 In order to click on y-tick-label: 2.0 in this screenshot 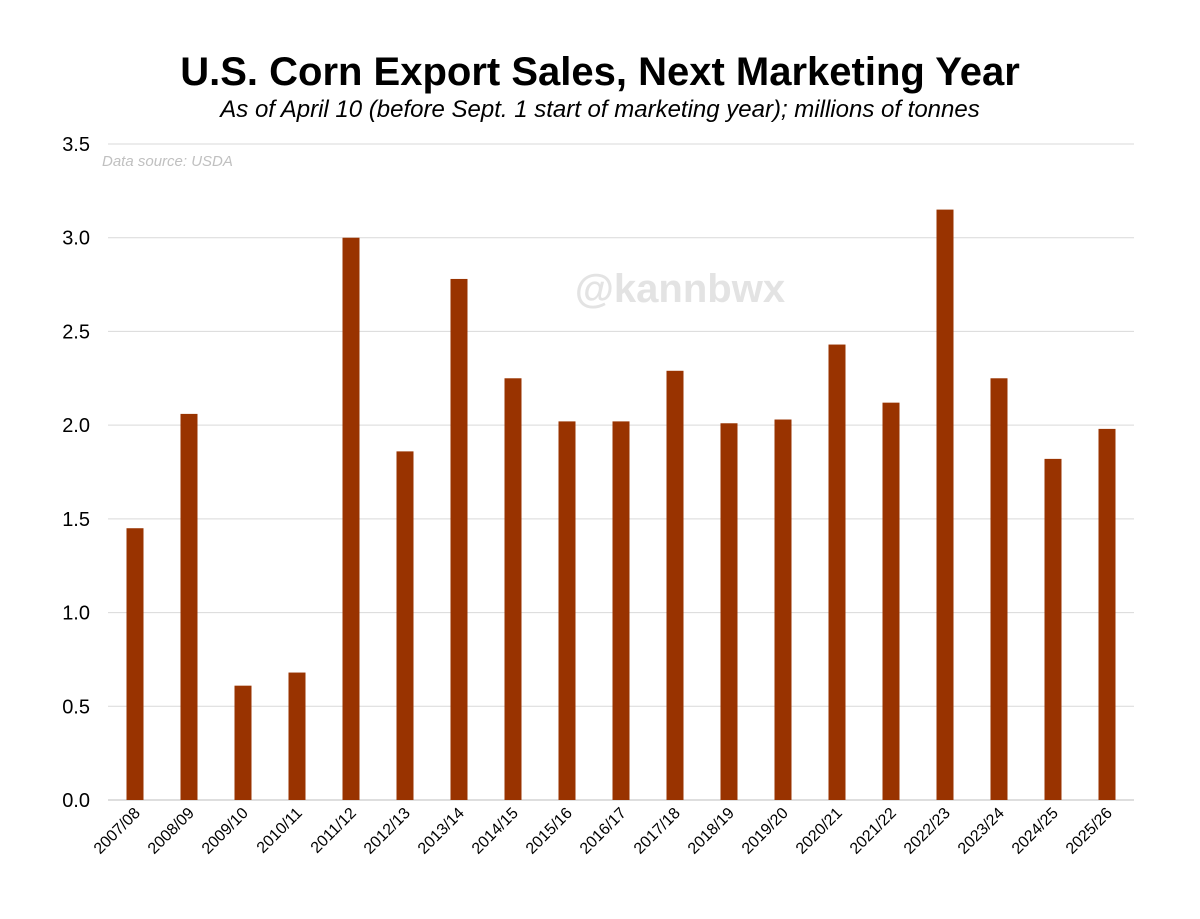, I will do `click(76, 426)`.